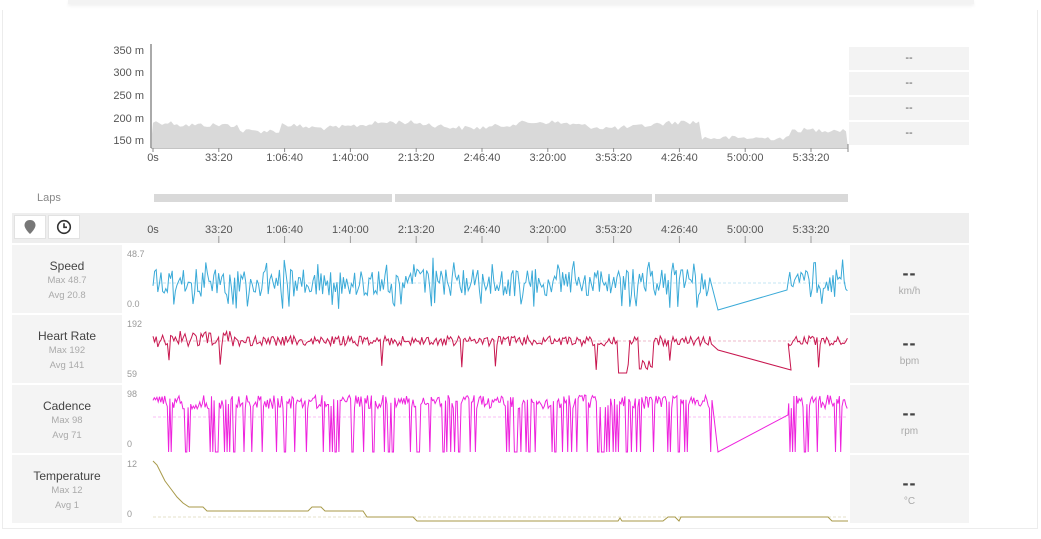  I want to click on metric-max: Max 48.7, so click(67, 280).